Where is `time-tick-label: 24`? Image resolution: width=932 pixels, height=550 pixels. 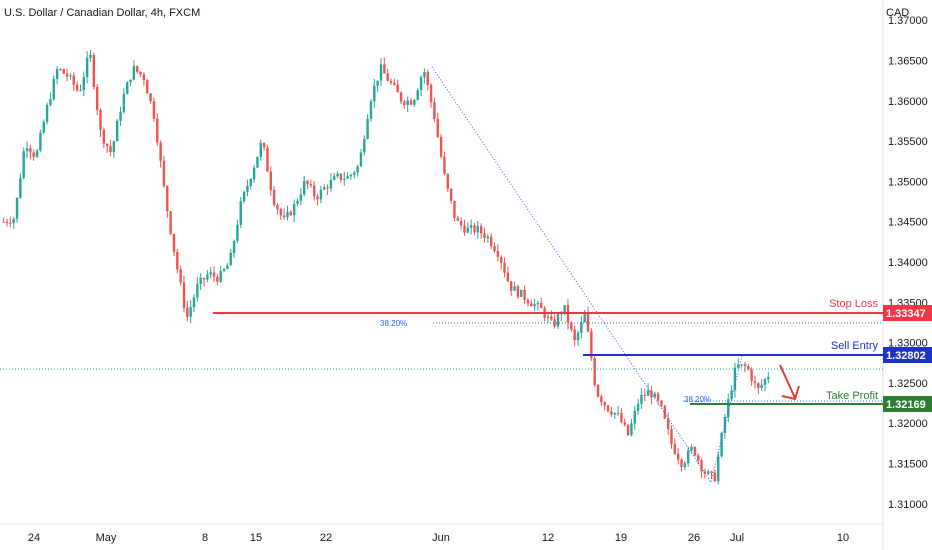 time-tick-label: 24 is located at coordinates (34, 538).